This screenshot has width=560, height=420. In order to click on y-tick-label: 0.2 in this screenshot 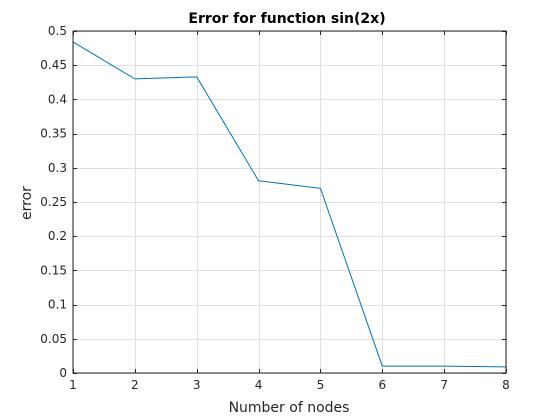, I will do `click(57, 236)`.